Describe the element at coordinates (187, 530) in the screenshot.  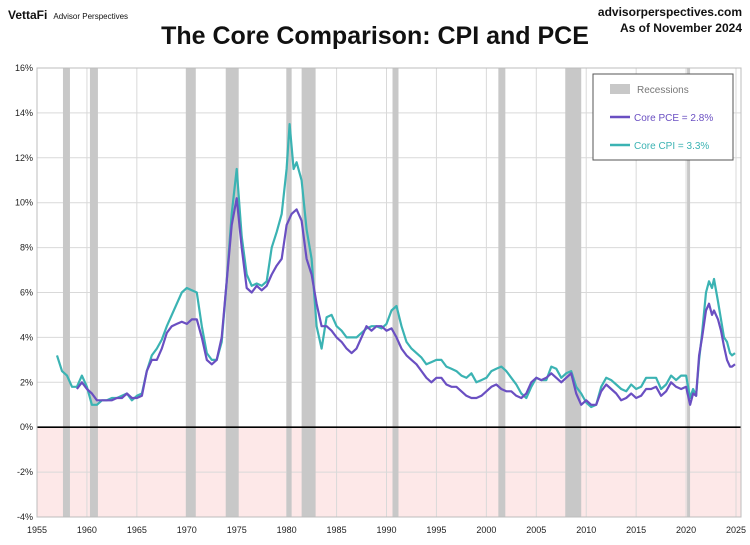
I see `x-tick-label: 1970` at that location.